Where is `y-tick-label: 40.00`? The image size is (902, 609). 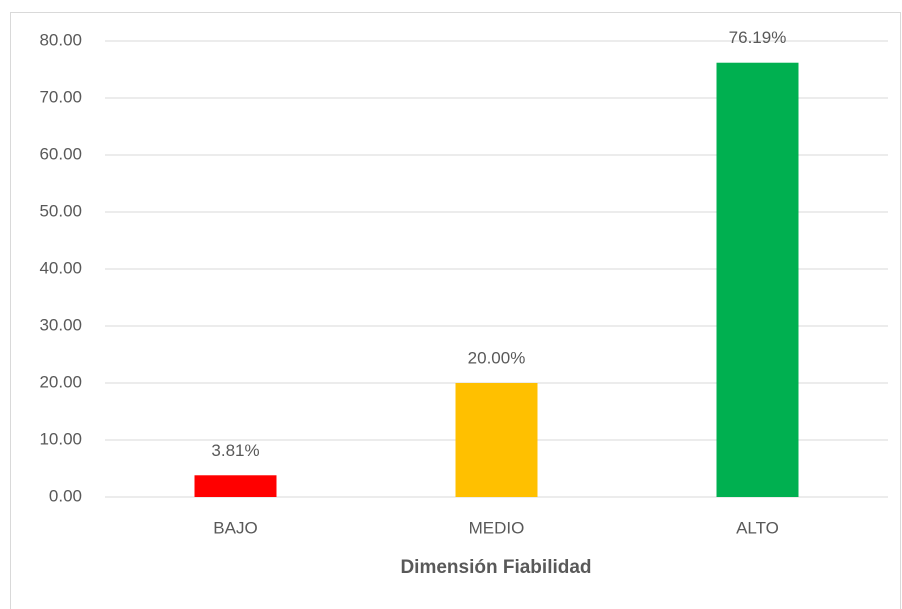
y-tick-label: 40.00 is located at coordinates (60, 267).